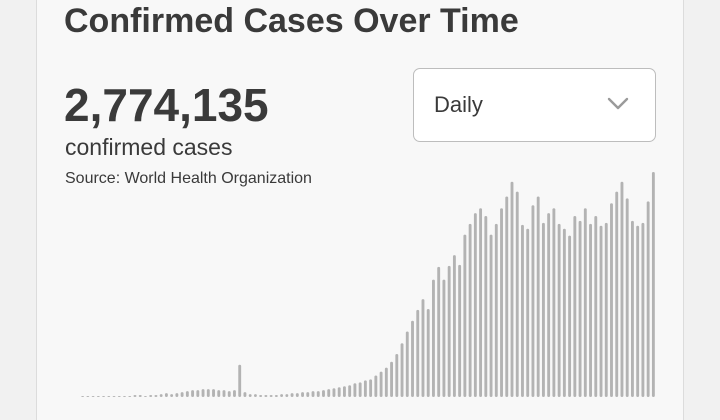  Describe the element at coordinates (458, 104) in the screenshot. I see `interval-dropdown-value: Daily` at that location.